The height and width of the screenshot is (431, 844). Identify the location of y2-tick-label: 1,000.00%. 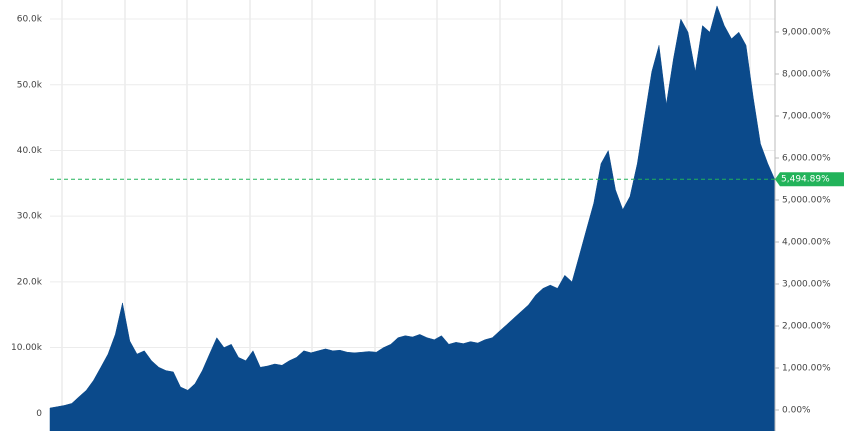
(806, 369).